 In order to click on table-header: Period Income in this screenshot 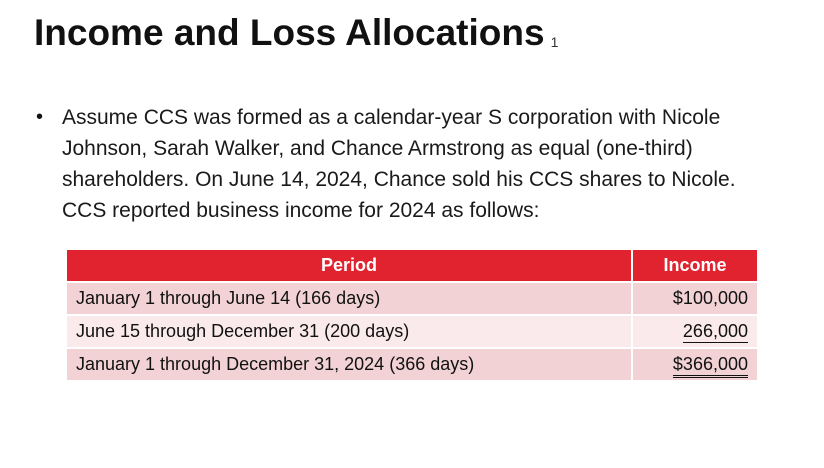, I will do `click(412, 265)`.